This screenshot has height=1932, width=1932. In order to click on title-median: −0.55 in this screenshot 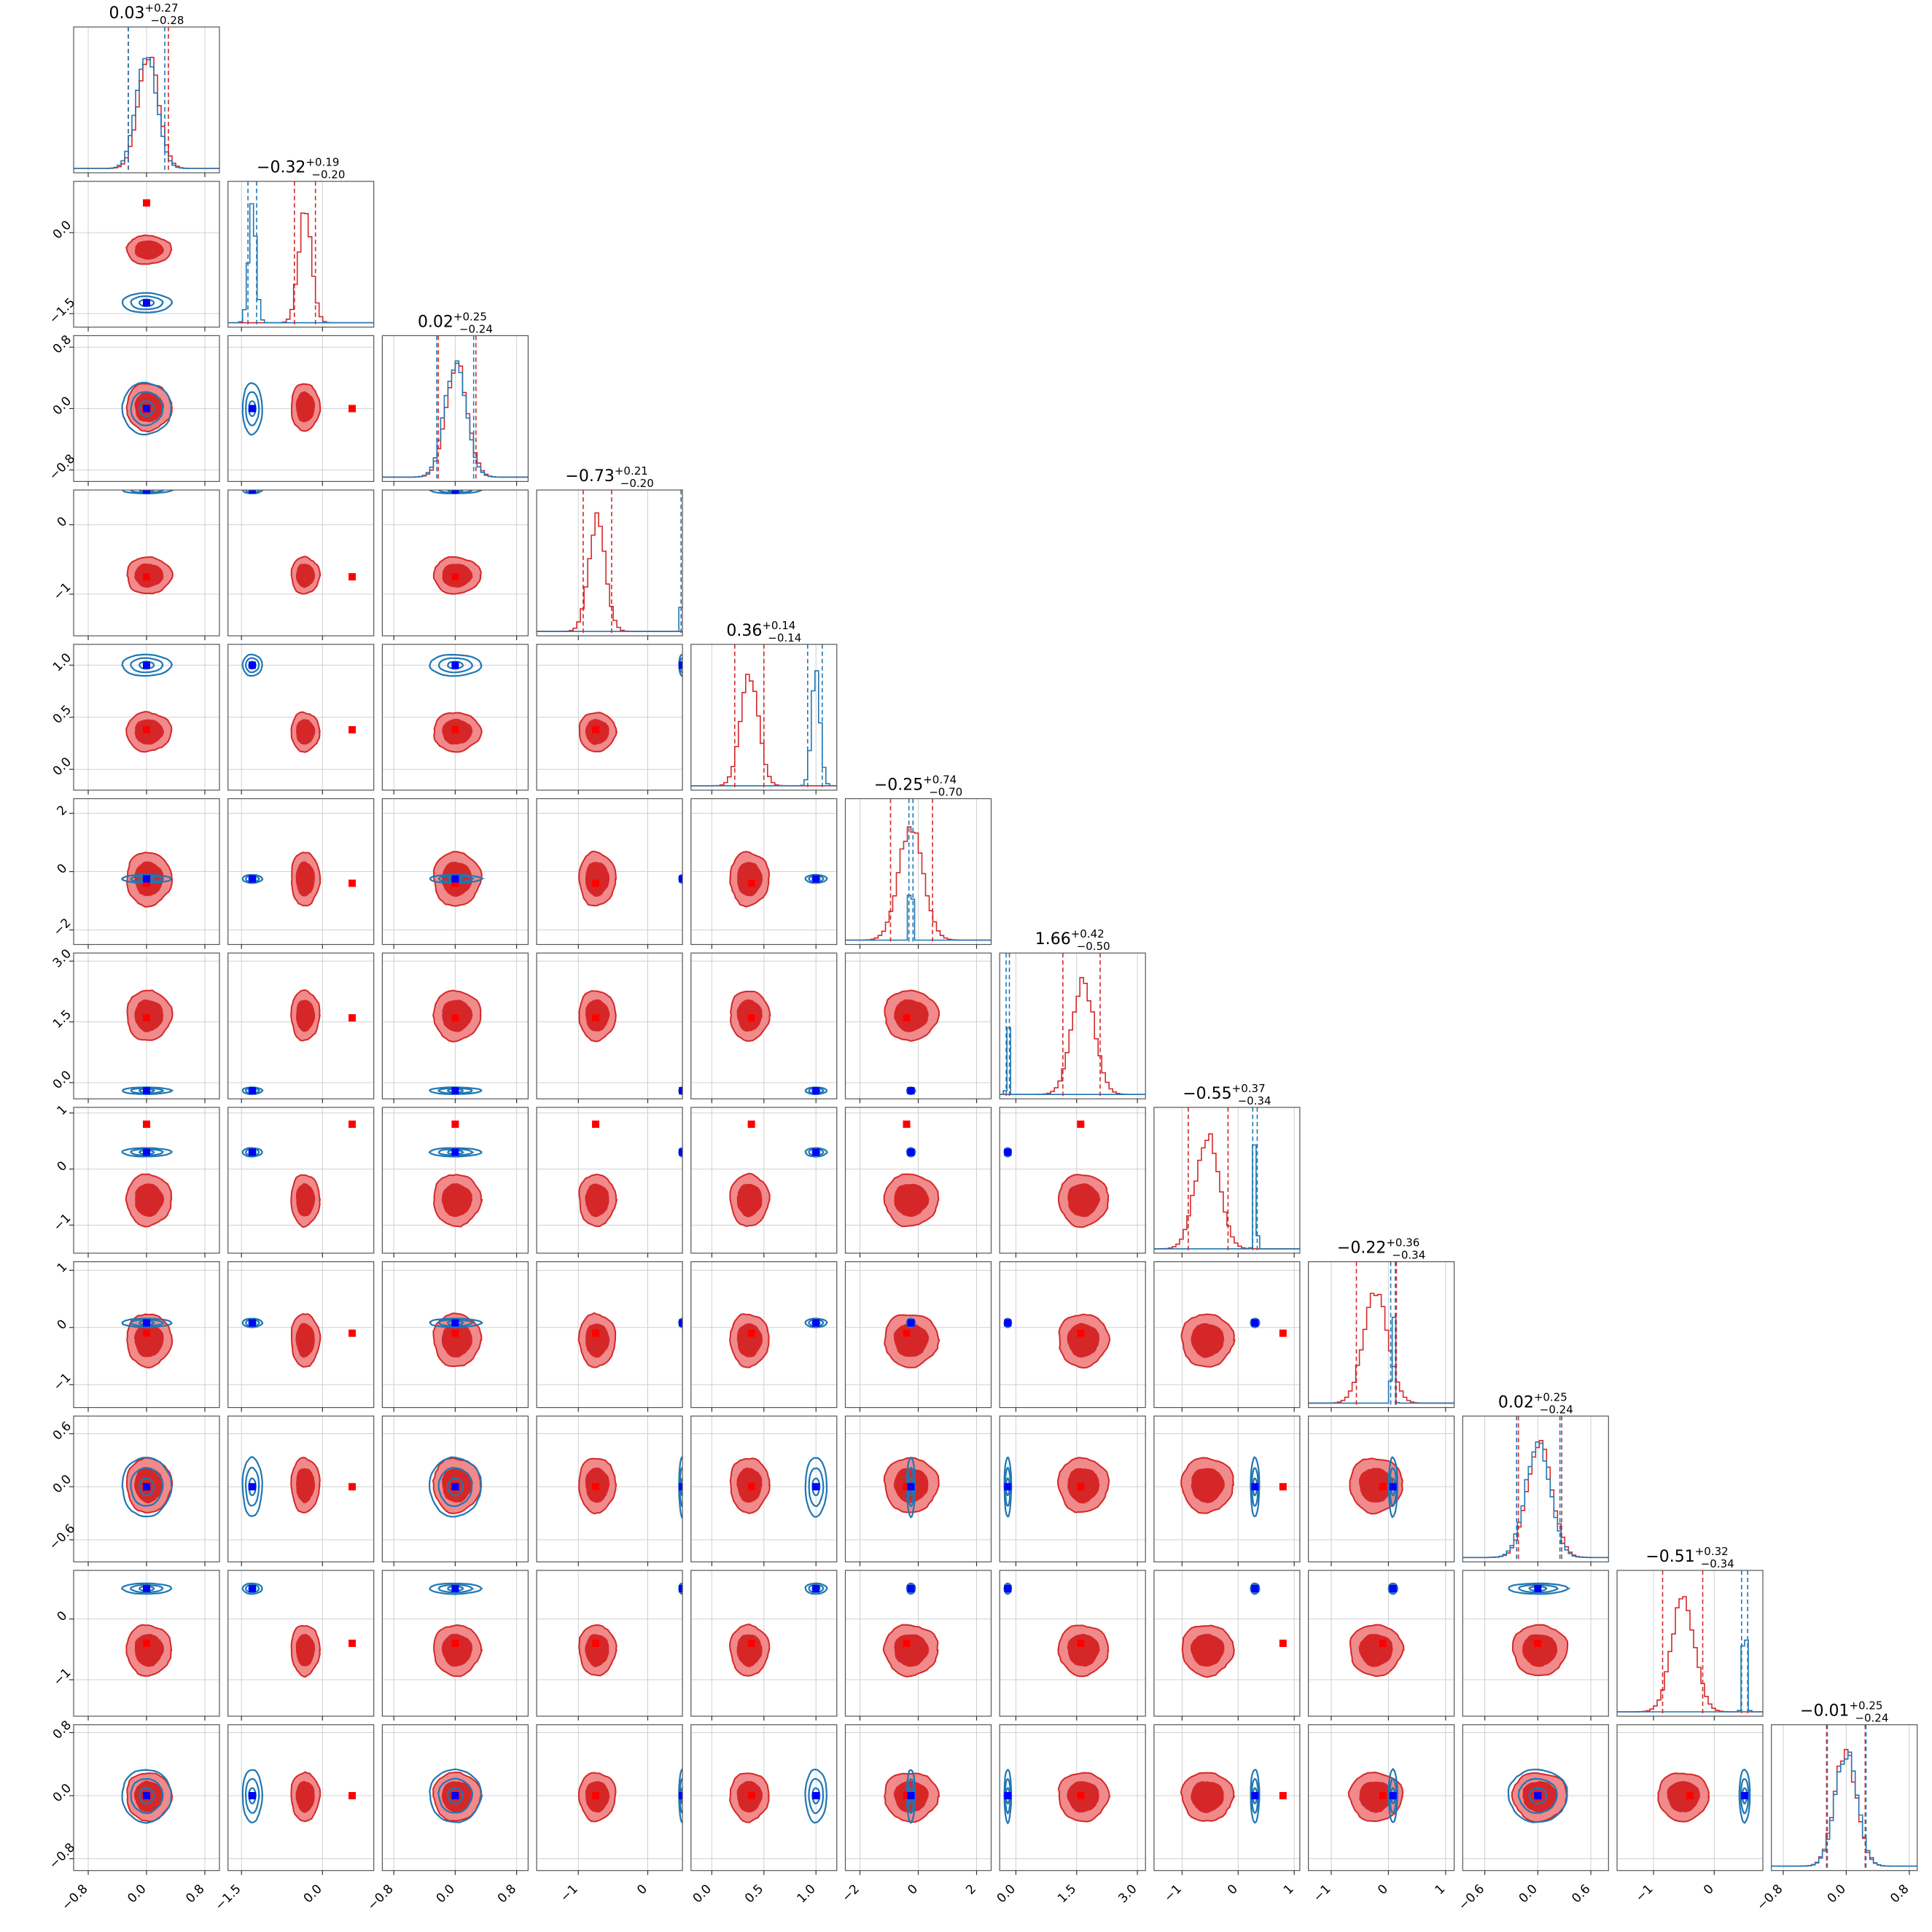, I will do `click(1207, 1094)`.